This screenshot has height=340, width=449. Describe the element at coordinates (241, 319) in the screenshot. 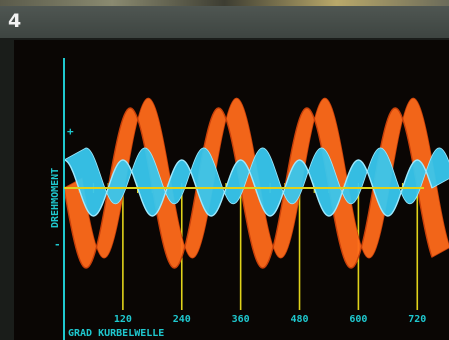

I see `x-tick-label: 360` at that location.